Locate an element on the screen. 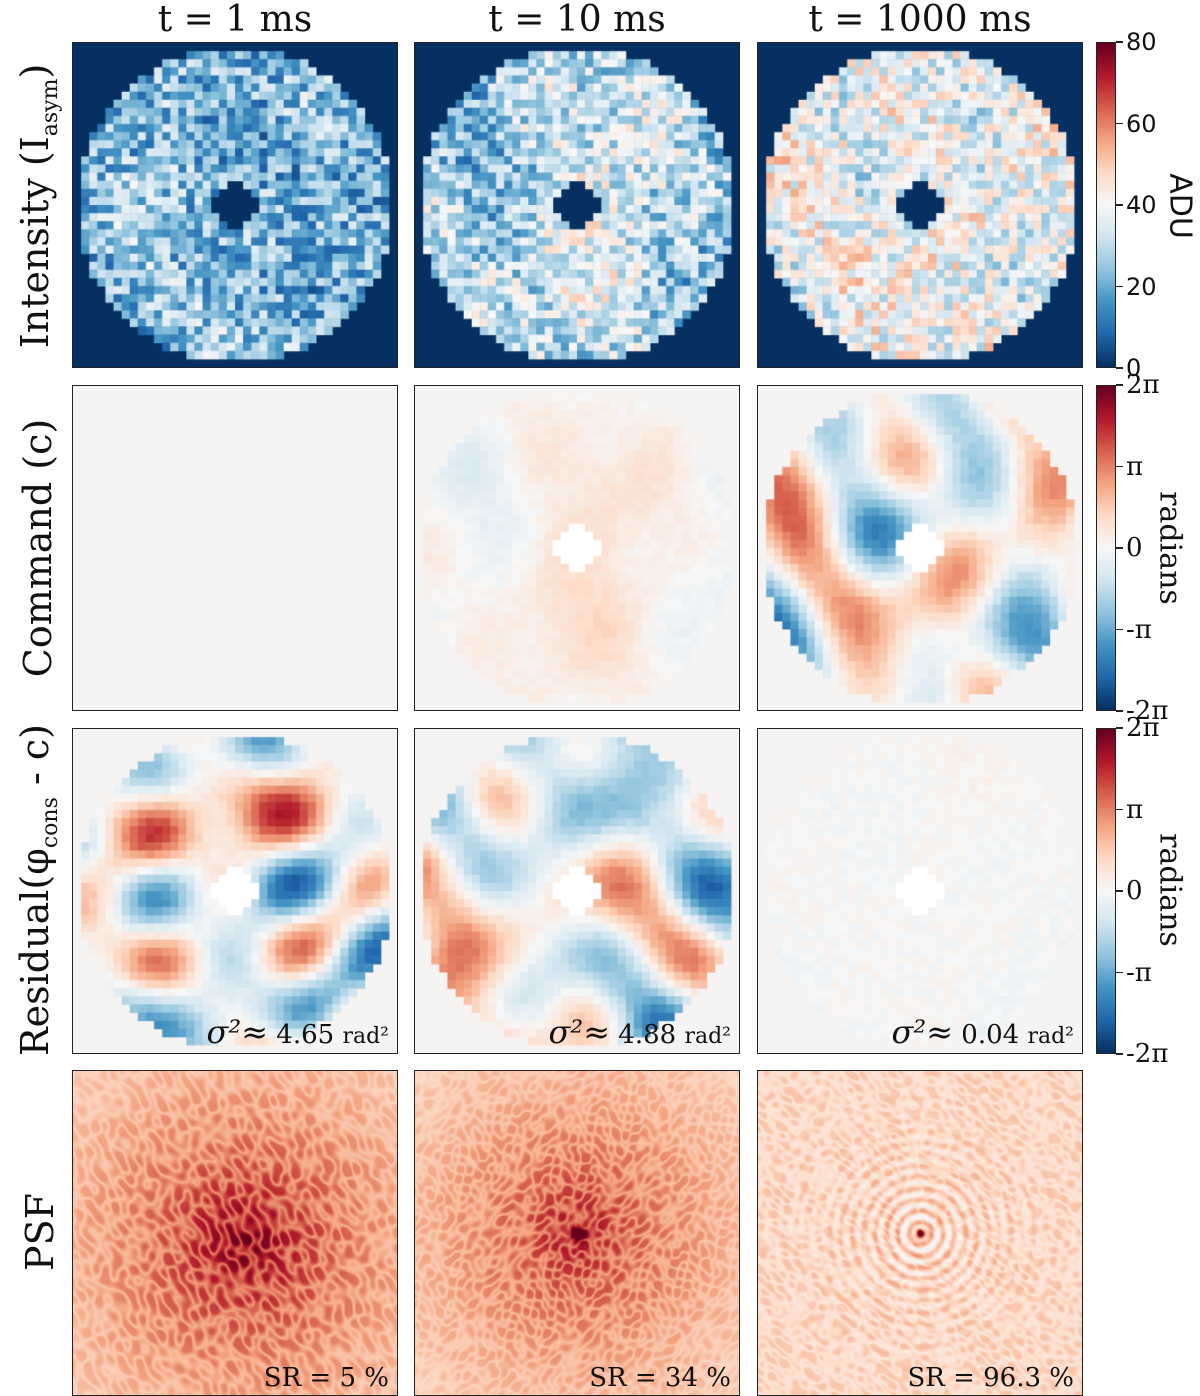  residual-colorbar-label: radians is located at coordinates (1170, 890).